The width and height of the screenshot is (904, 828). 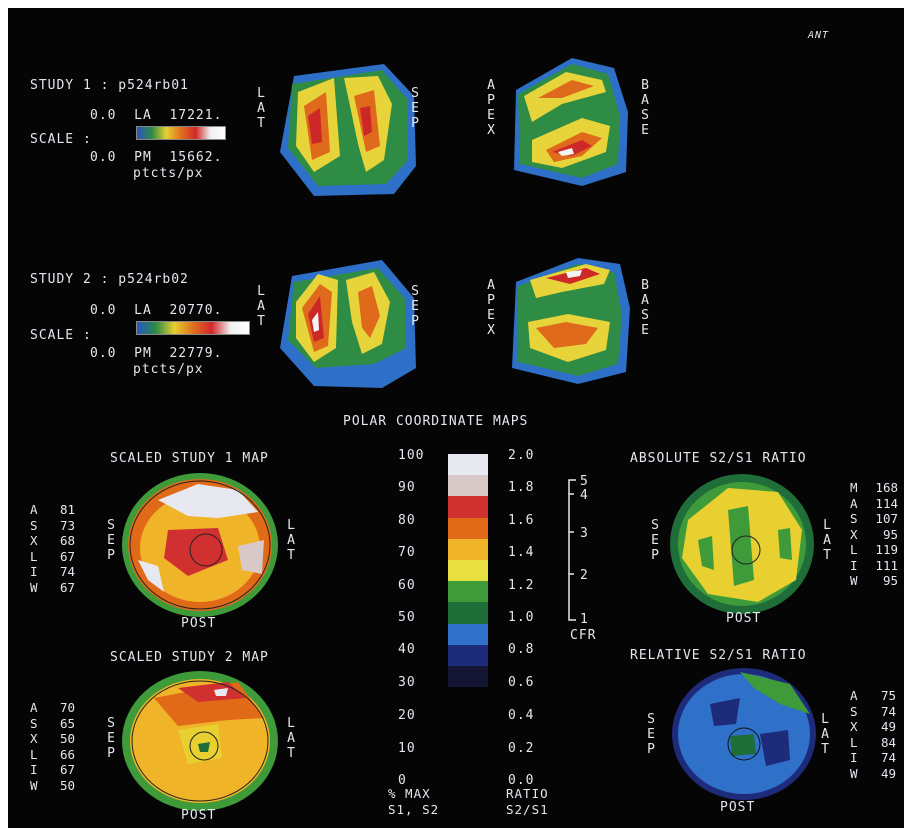 I want to click on study2-pm-line: 0.0 PM 22779., so click(x=156, y=353).